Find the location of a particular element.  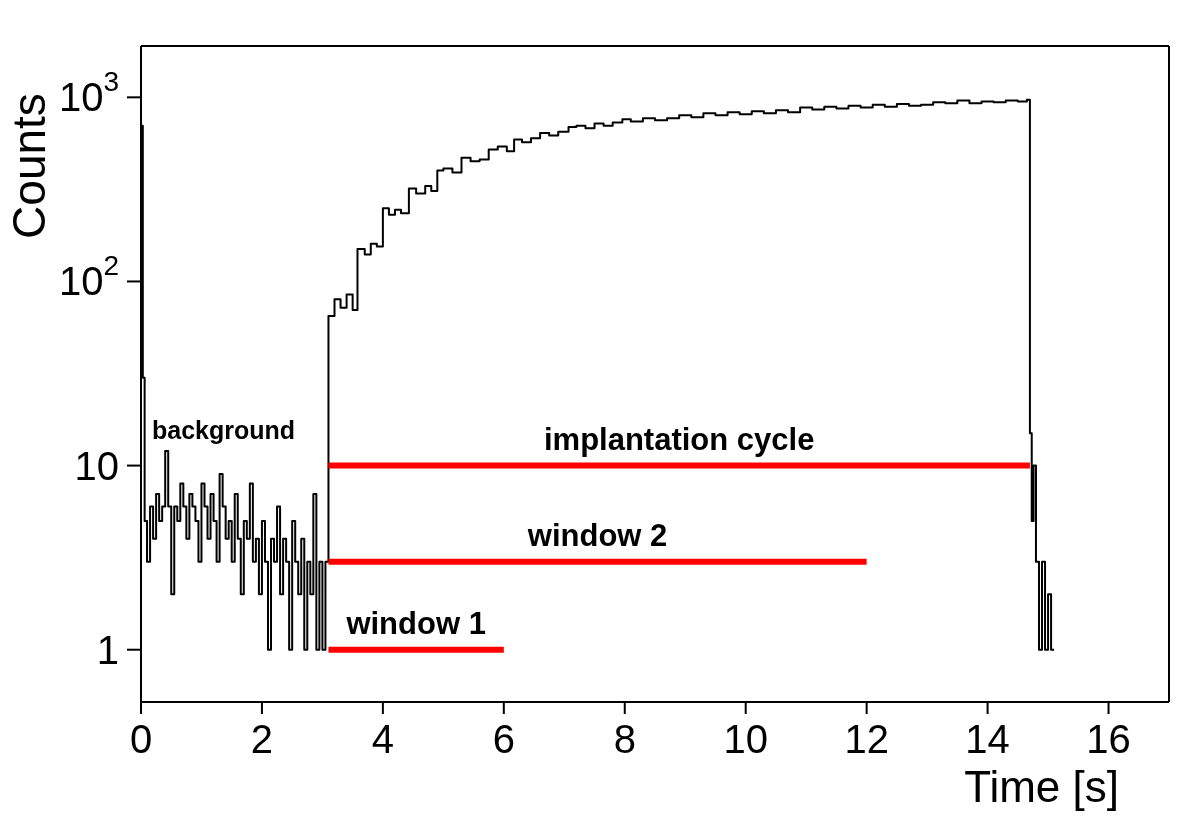

x-tick-label: 6 is located at coordinates (503, 738).